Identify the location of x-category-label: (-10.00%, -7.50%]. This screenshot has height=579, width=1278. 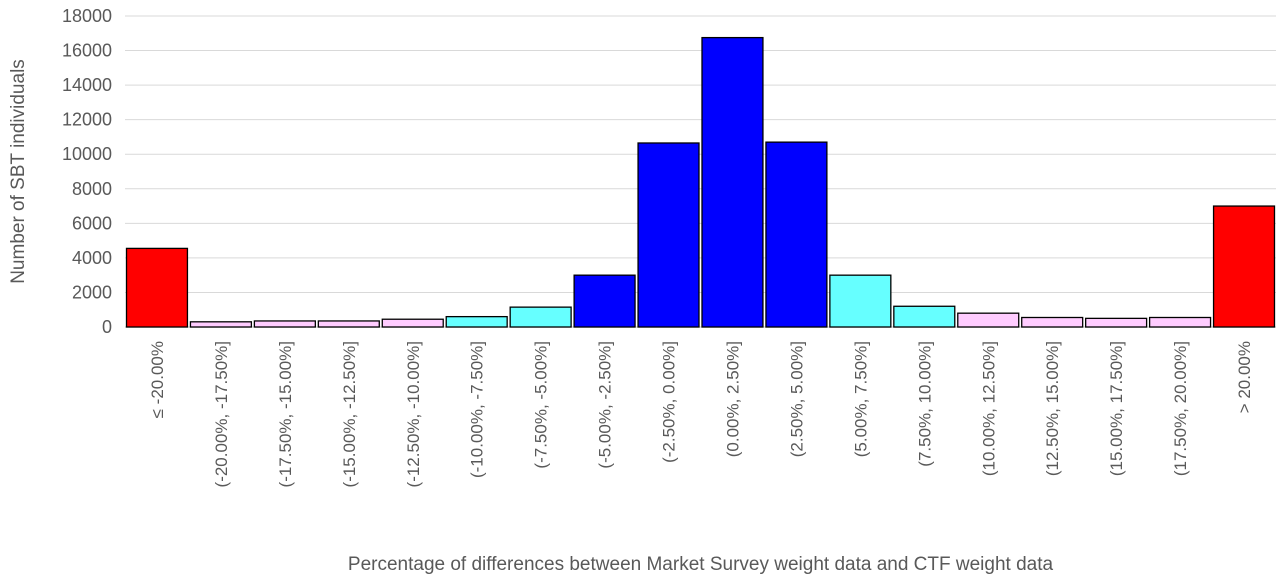
(477, 409).